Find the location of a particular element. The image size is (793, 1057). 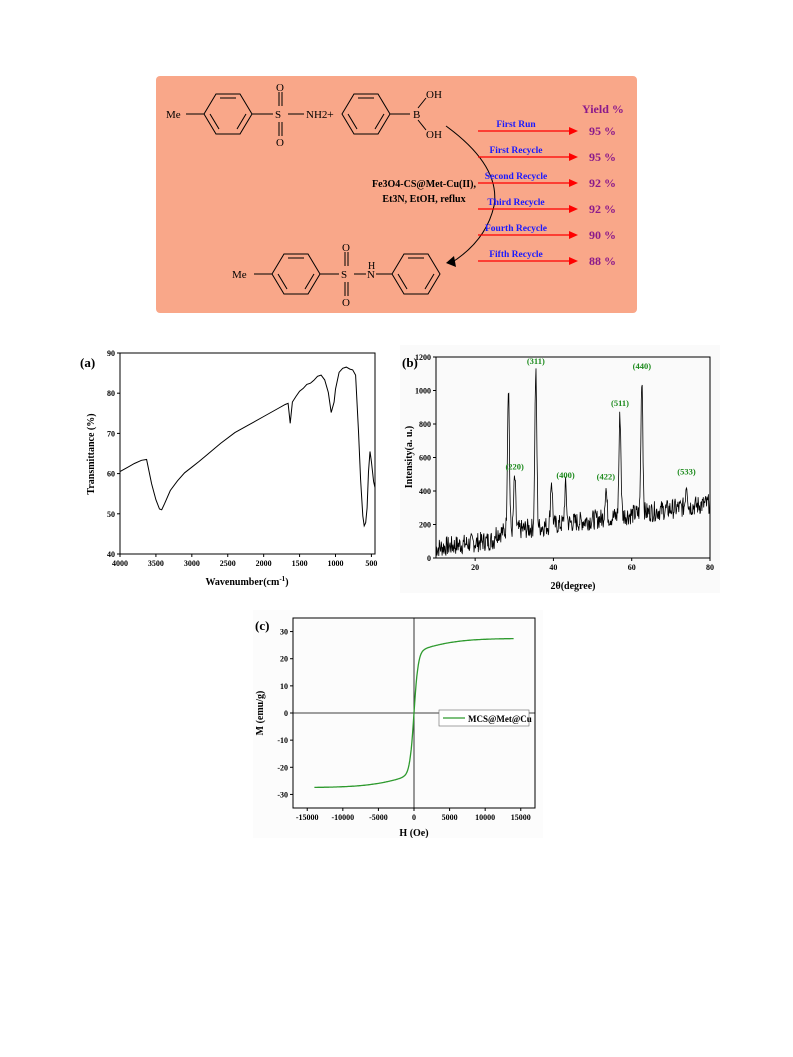

peak-label: (311) is located at coordinates (536, 361).